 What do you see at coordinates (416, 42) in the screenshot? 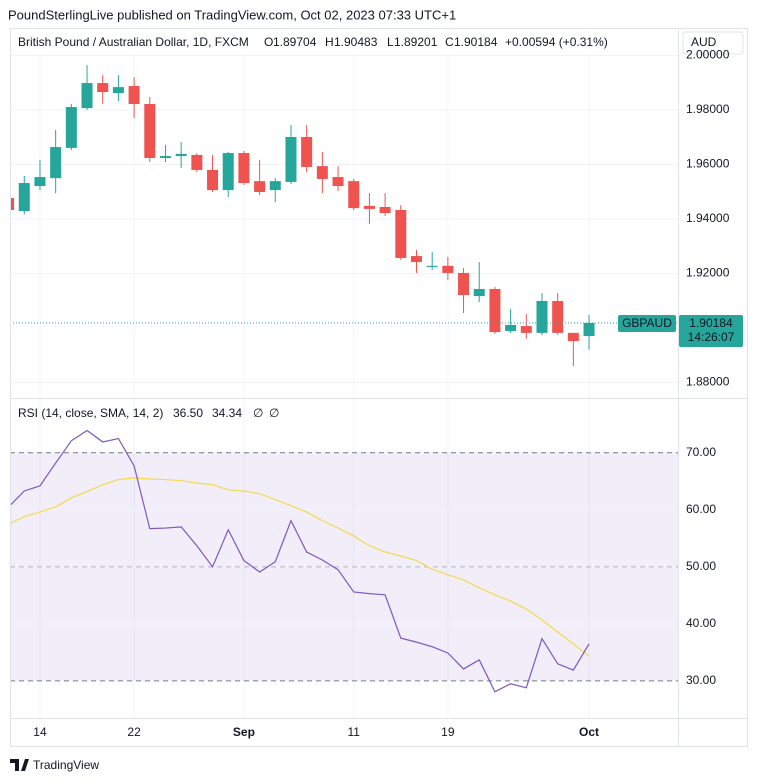
I see `ohlc-value: 1.89201` at bounding box center [416, 42].